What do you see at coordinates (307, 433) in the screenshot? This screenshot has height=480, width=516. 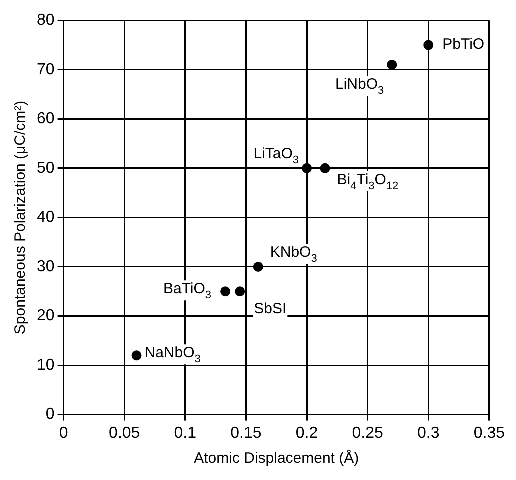 I see `x-tick-label: 0.2` at bounding box center [307, 433].